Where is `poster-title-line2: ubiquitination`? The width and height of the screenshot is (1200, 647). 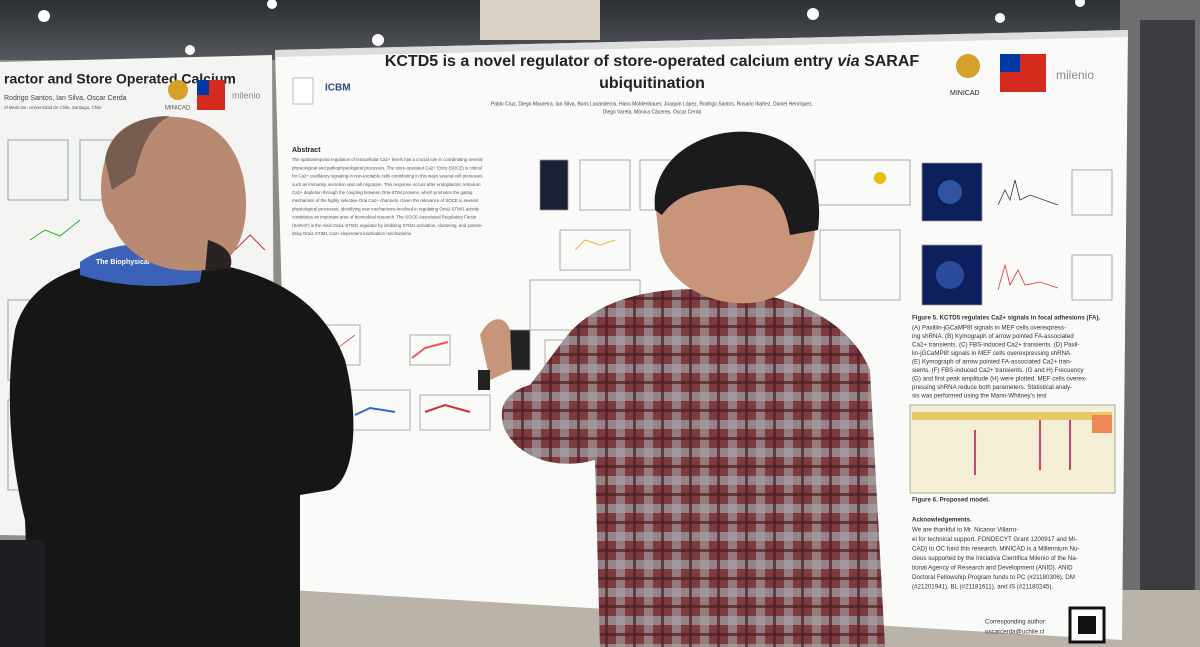
poster-title-line2: ubiquitination is located at coordinates (652, 83).